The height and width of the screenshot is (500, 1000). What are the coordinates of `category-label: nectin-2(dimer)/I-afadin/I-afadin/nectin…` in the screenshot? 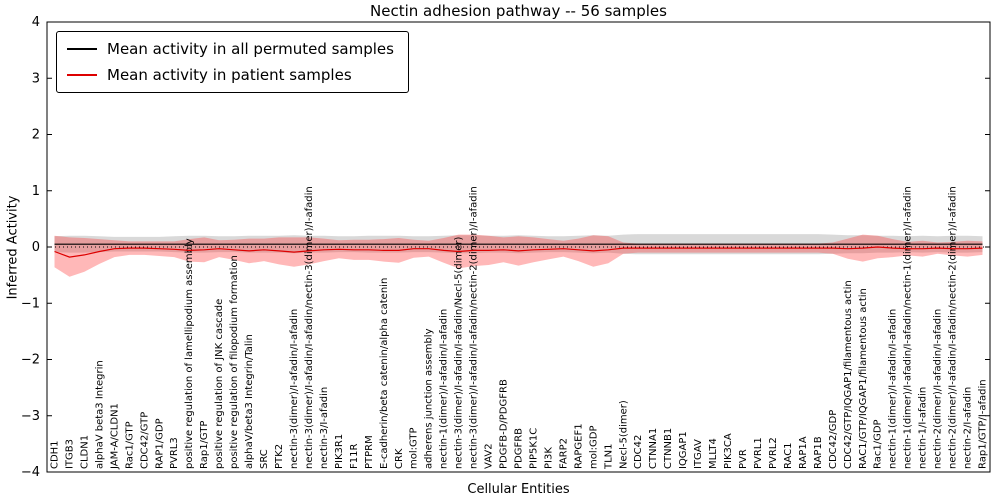 It's located at (953, 327).